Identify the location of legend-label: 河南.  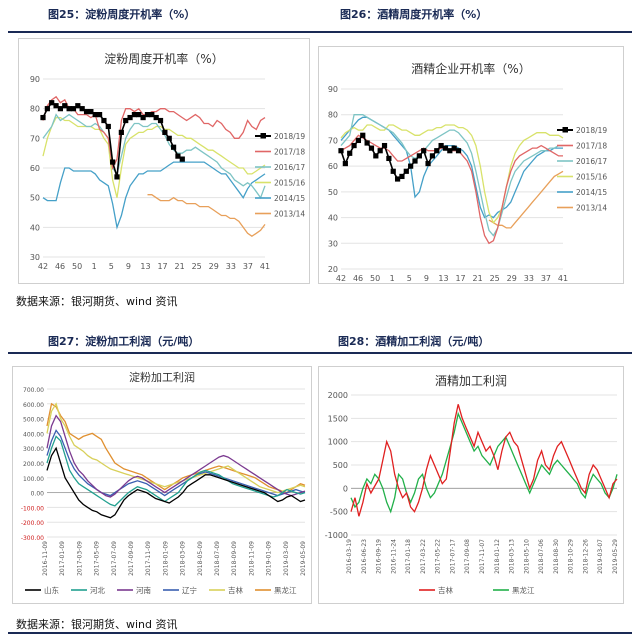
(143, 590).